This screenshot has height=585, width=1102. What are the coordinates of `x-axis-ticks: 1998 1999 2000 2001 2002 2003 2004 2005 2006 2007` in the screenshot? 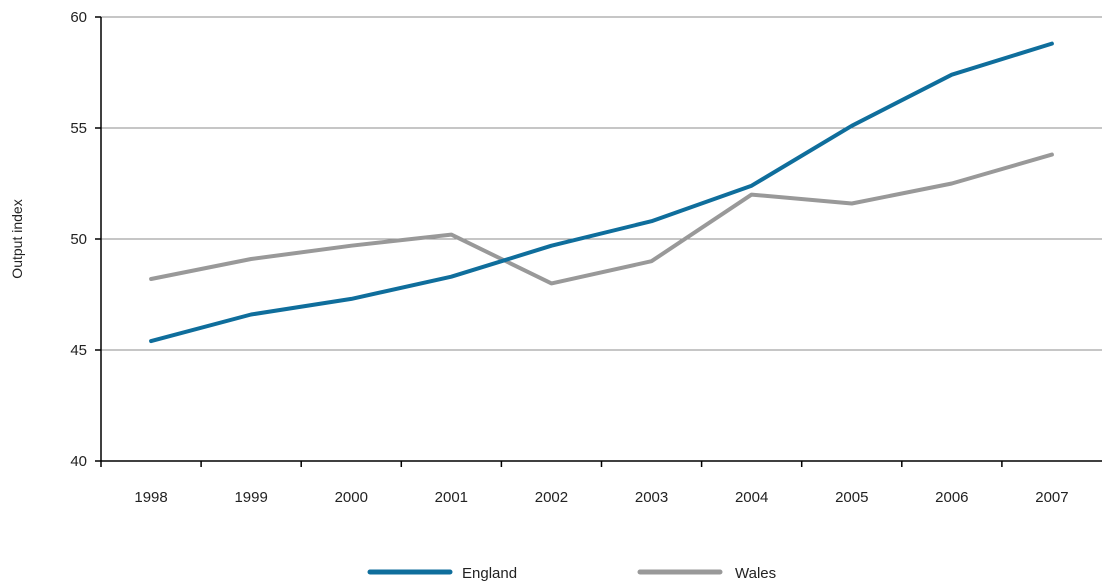 It's located at (584, 483).